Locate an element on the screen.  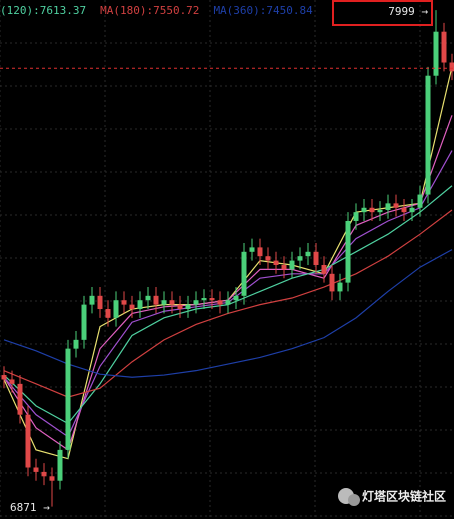
highlight-box is located at coordinates (382, 13).